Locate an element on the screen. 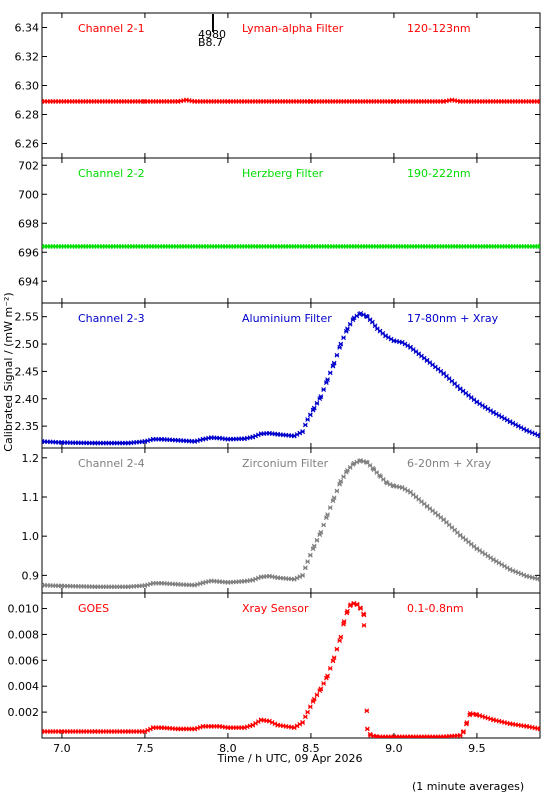 This screenshot has width=550, height=800. y-tick-label: 696 is located at coordinates (28, 252).